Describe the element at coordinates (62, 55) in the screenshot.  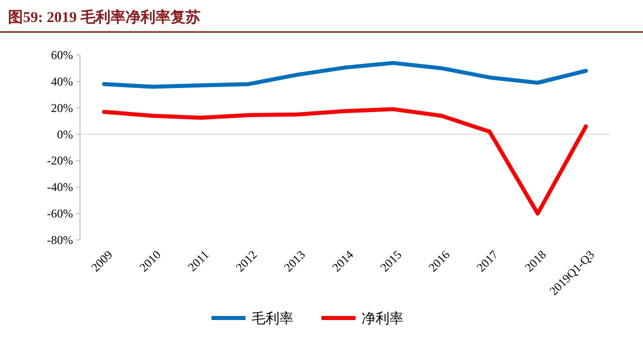
I see `y-tick-label: 60%` at that location.